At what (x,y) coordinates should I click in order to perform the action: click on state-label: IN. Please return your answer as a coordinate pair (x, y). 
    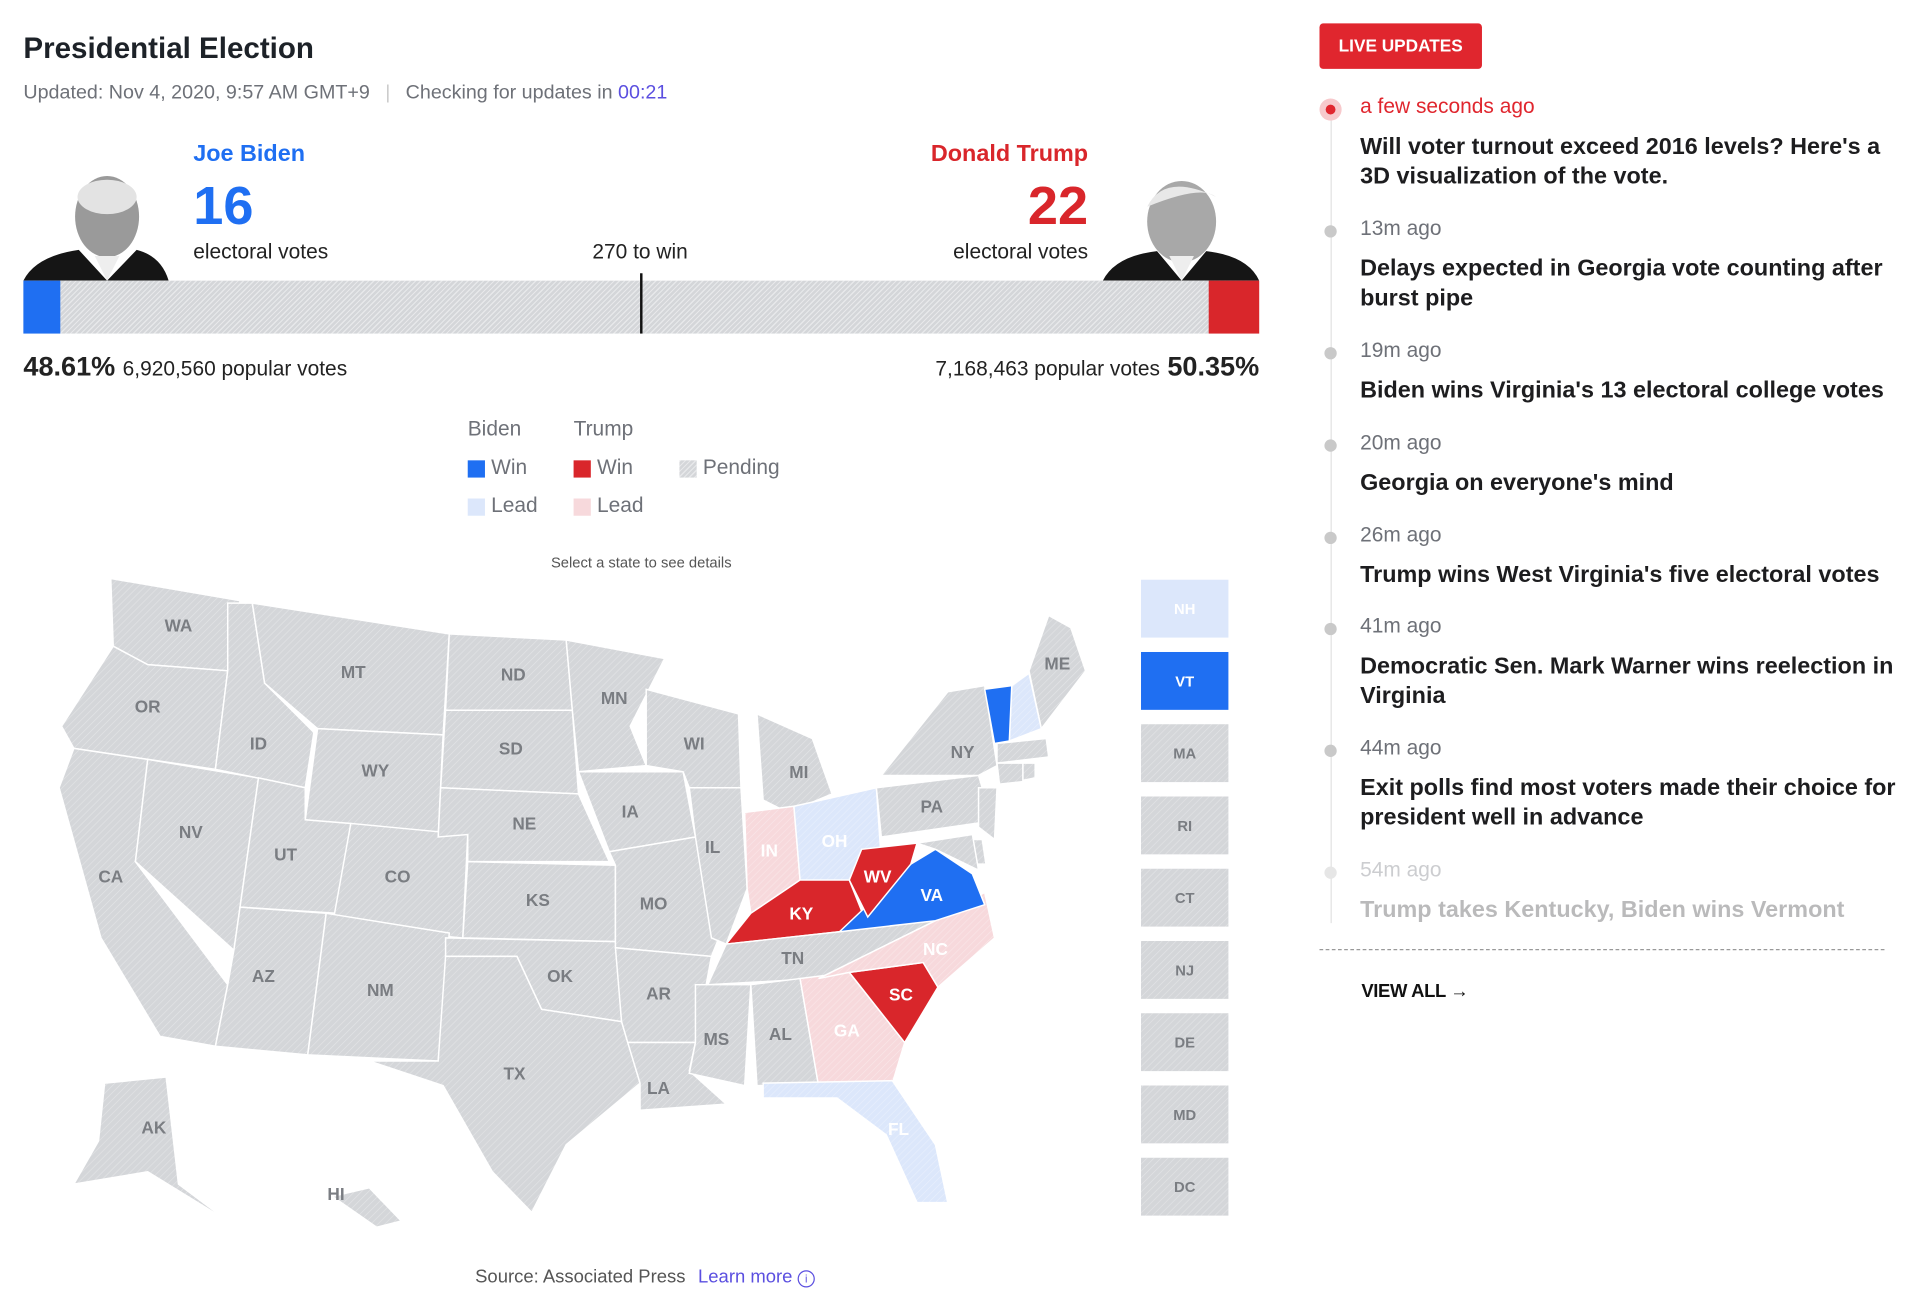
    Looking at the image, I should click on (769, 851).